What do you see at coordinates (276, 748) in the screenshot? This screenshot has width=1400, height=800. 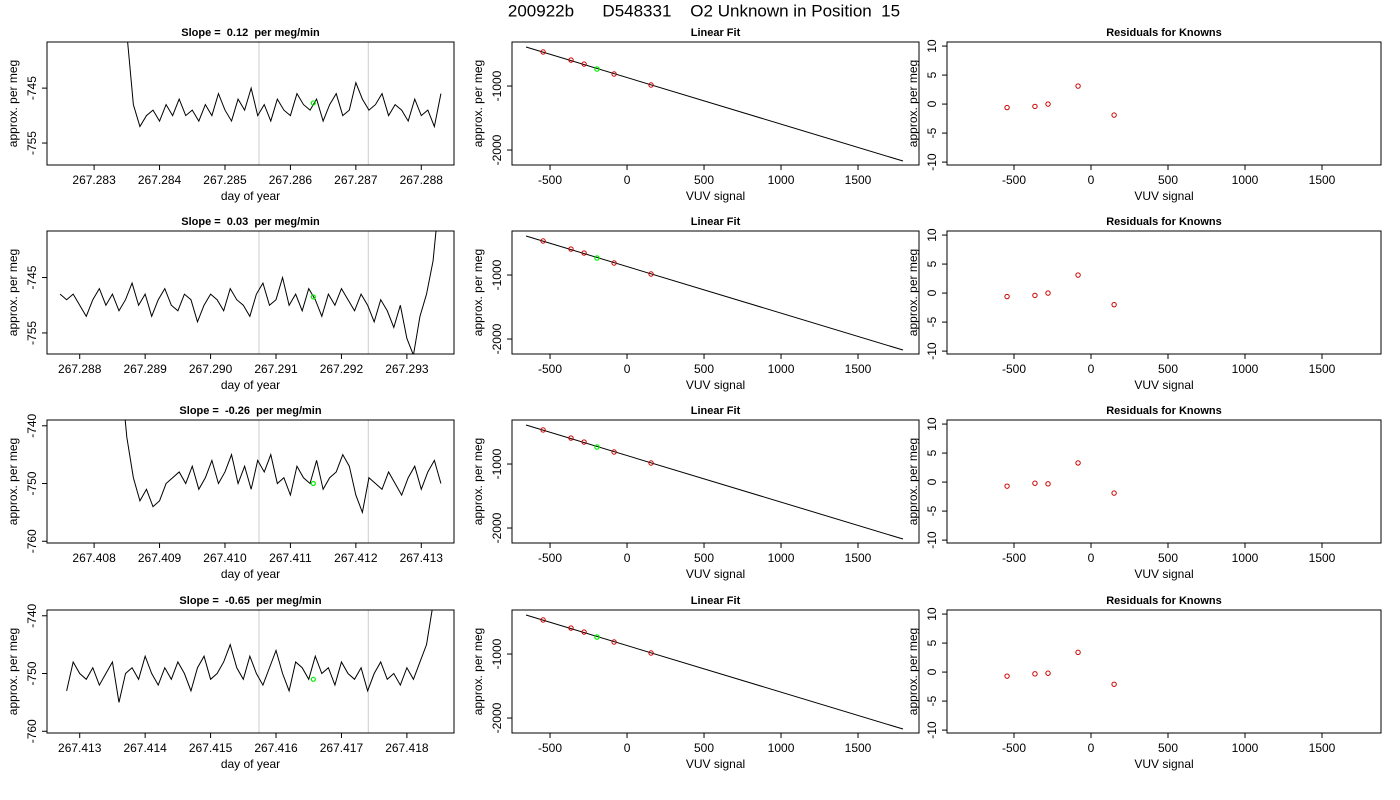 I see `x-tick-label: 267.416` at bounding box center [276, 748].